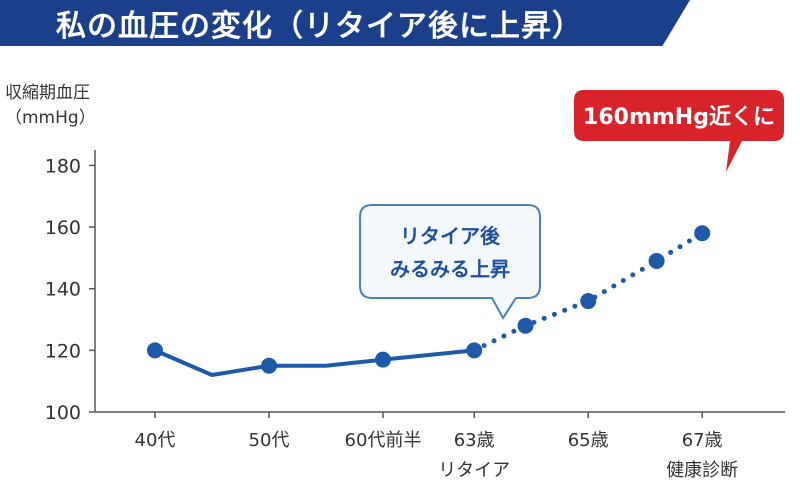  I want to click on annotation-bubble: リタイア後 みるみる上昇, so click(450, 262).